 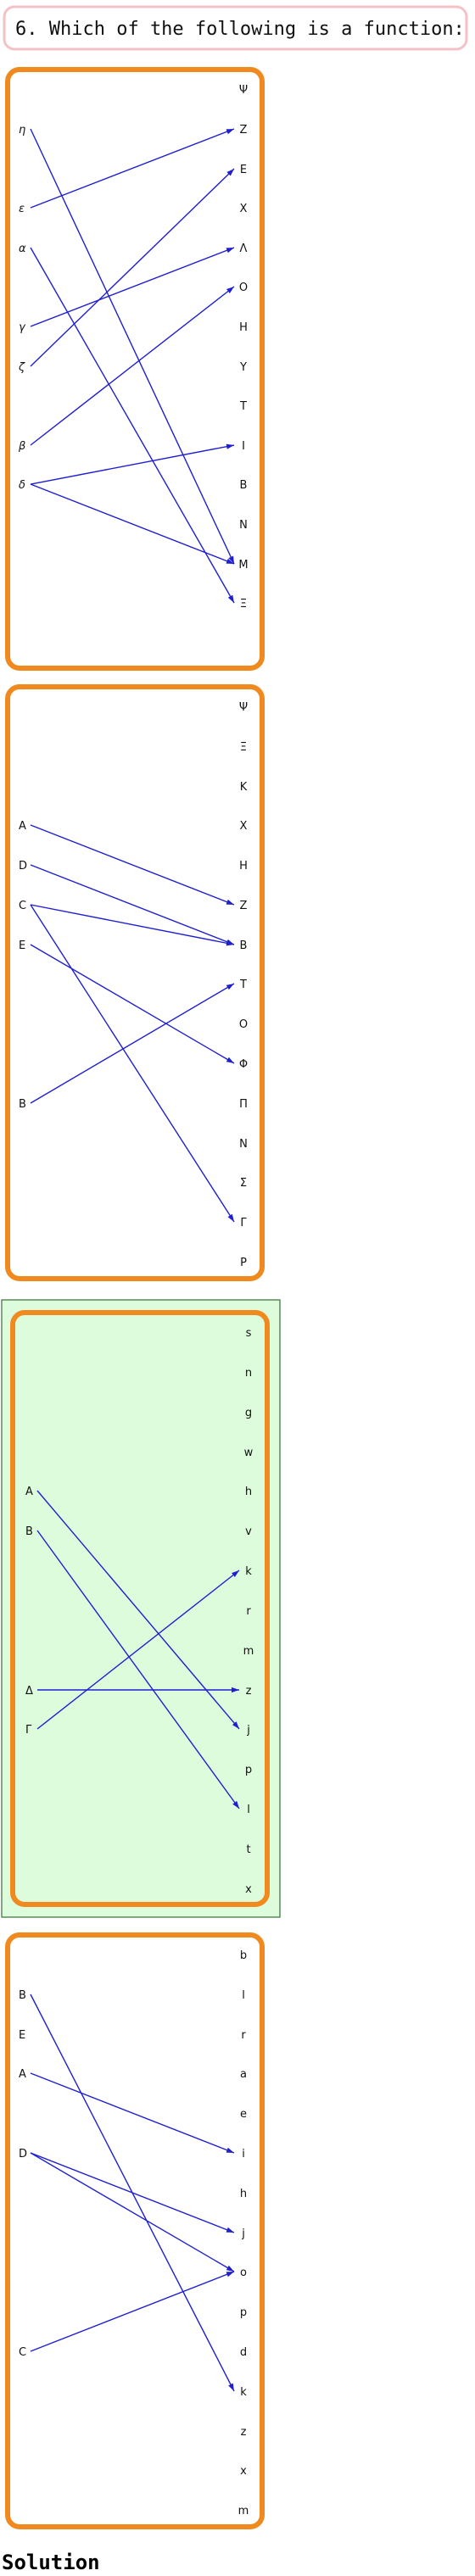 What do you see at coordinates (243, 446) in the screenshot?
I see `codomain-label: I` at bounding box center [243, 446].